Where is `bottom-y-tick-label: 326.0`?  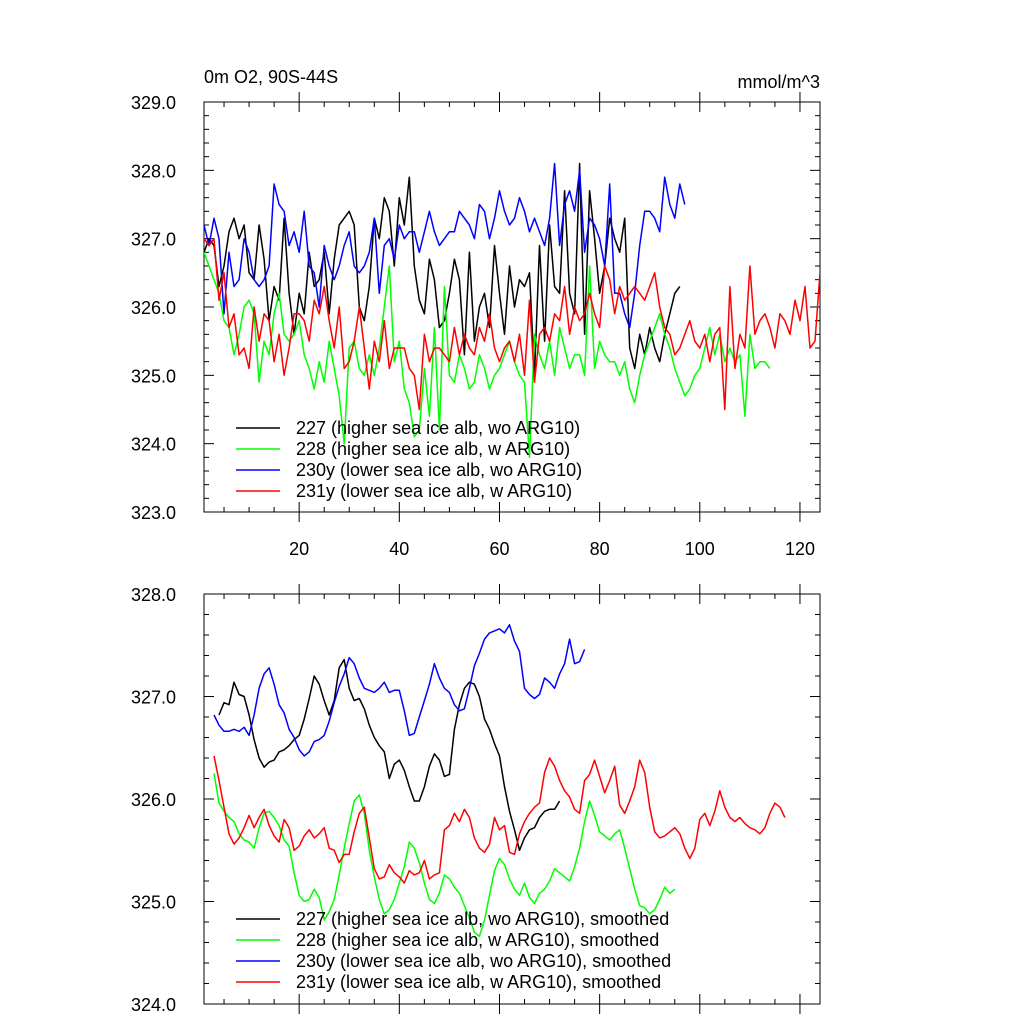
bottom-y-tick-label: 326.0 is located at coordinates (153, 800).